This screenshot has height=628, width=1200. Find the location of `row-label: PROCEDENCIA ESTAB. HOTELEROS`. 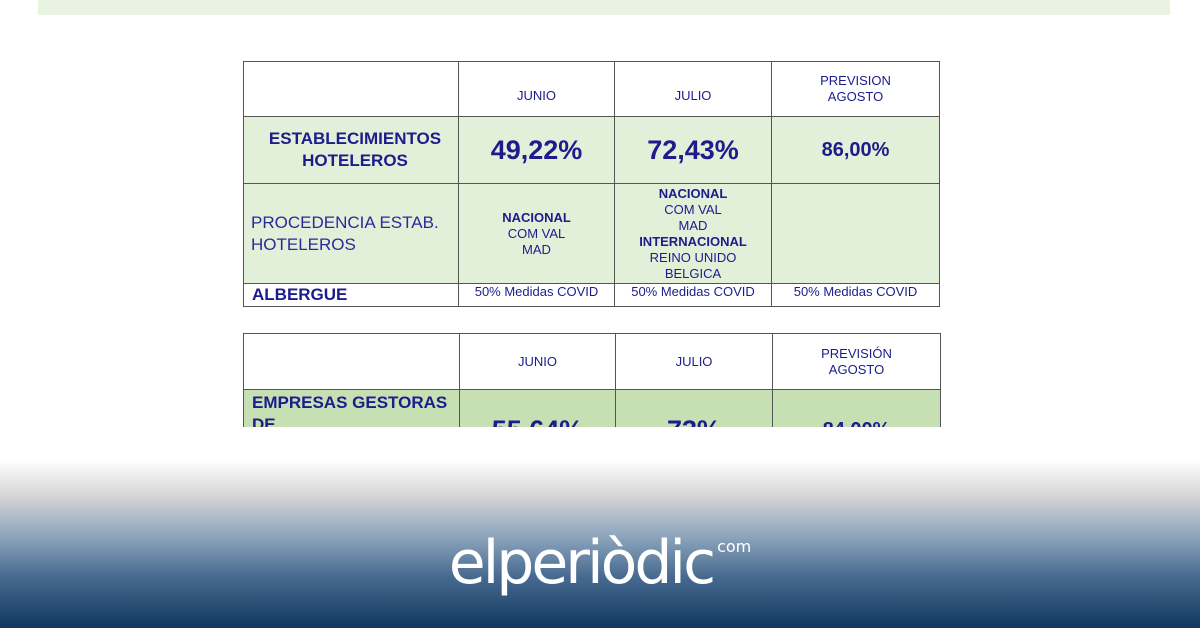

row-label: PROCEDENCIA ESTAB. HOTELEROS is located at coordinates (351, 233).